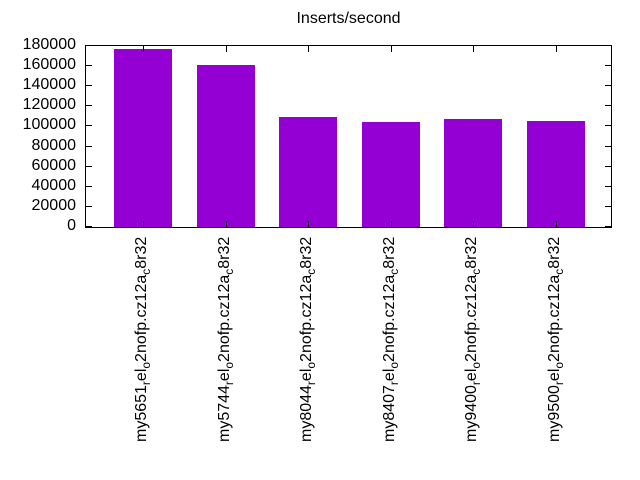  Describe the element at coordinates (226, 339) in the screenshot. I see `x-tick-label: my5744relo2nofp.cz12ac8r32` at that location.